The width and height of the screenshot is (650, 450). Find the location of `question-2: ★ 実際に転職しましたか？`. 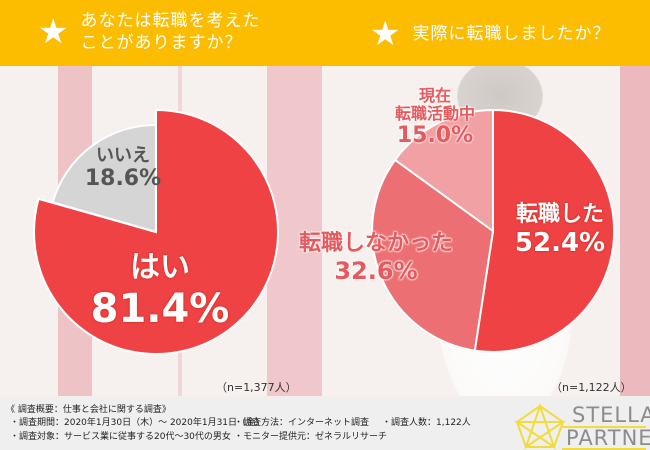

question-2: ★ 実際に転職しましたか？ is located at coordinates (490, 34).